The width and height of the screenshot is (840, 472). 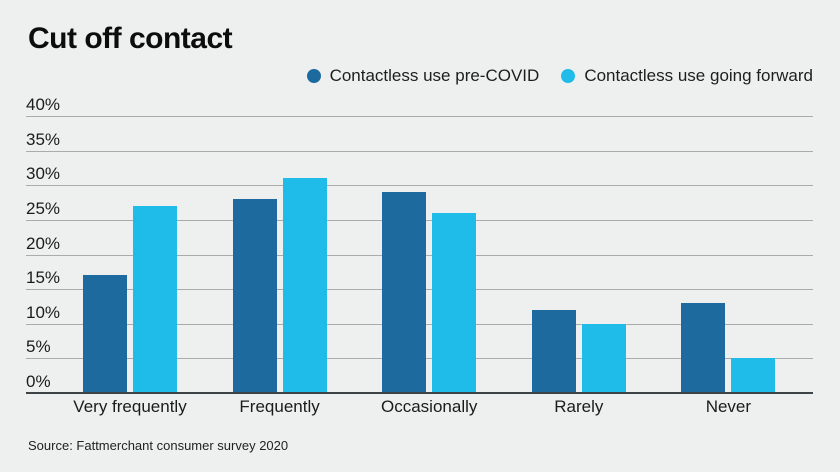 I want to click on legend-label: Contactless use going forward, so click(x=698, y=75).